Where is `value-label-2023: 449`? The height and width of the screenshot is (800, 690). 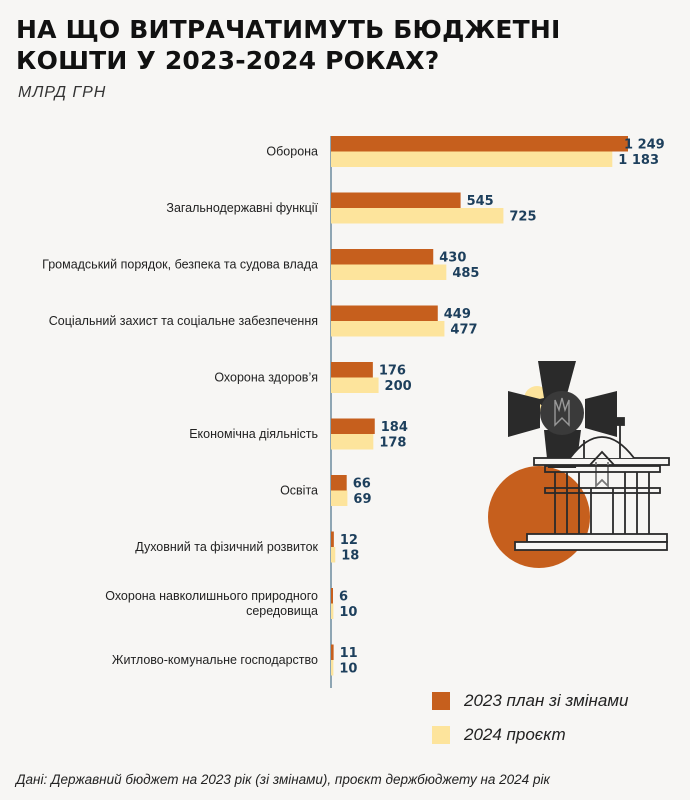
value-label-2023: 449 is located at coordinates (457, 314).